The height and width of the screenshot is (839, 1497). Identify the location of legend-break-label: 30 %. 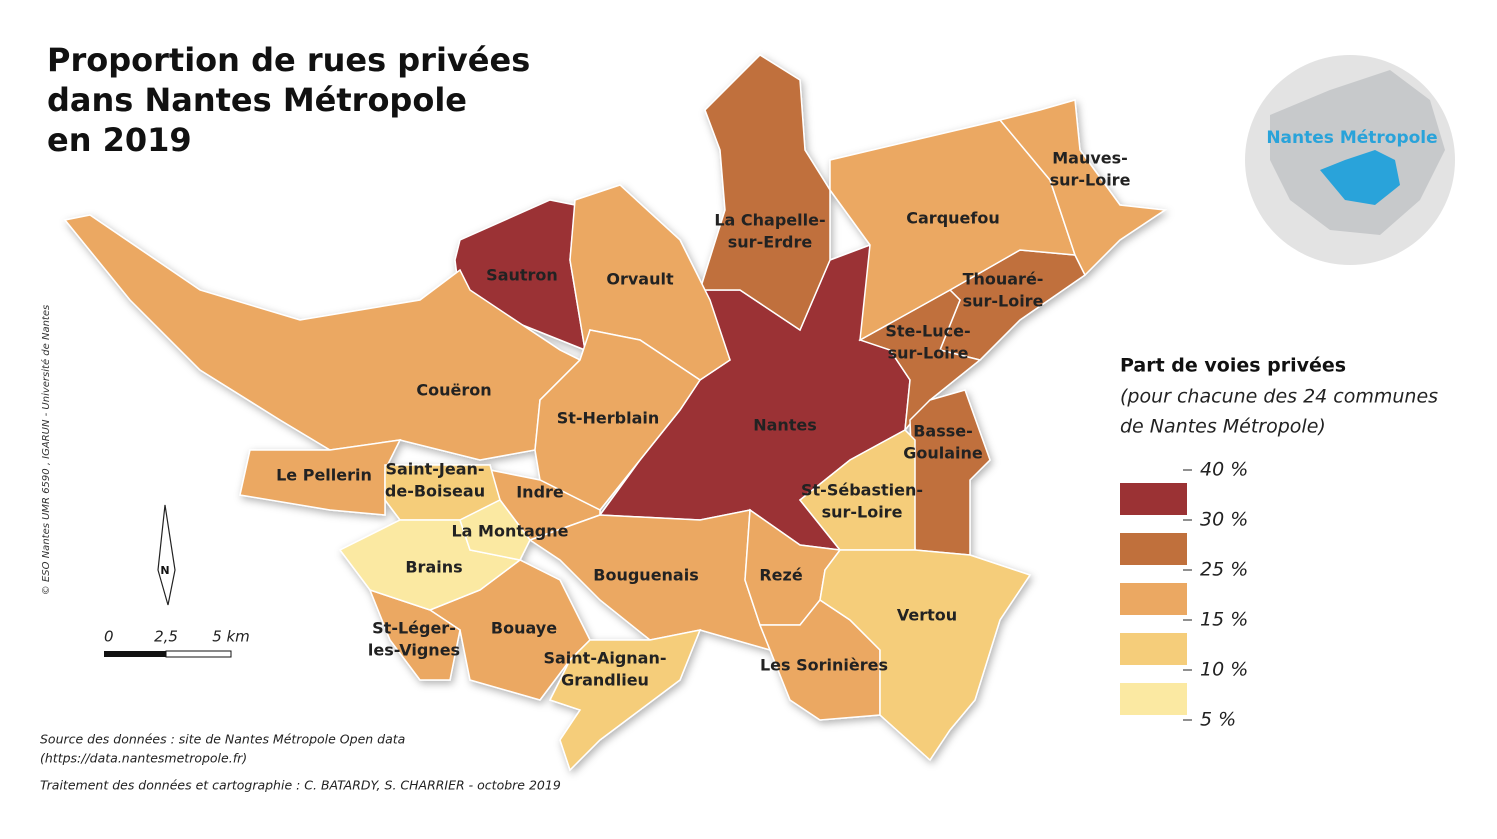
(1224, 520).